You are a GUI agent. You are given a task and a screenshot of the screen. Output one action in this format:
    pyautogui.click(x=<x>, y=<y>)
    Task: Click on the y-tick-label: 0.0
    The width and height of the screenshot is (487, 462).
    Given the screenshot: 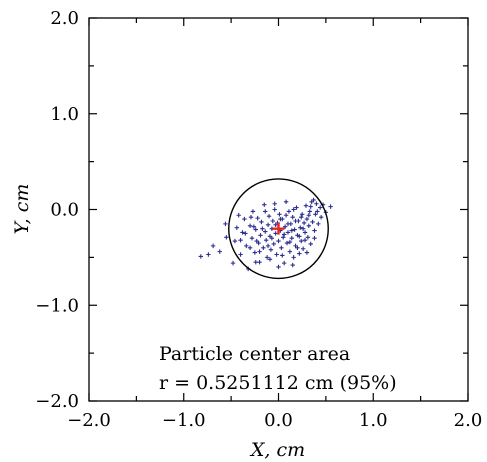 What is the action you would take?
    pyautogui.click(x=64, y=210)
    